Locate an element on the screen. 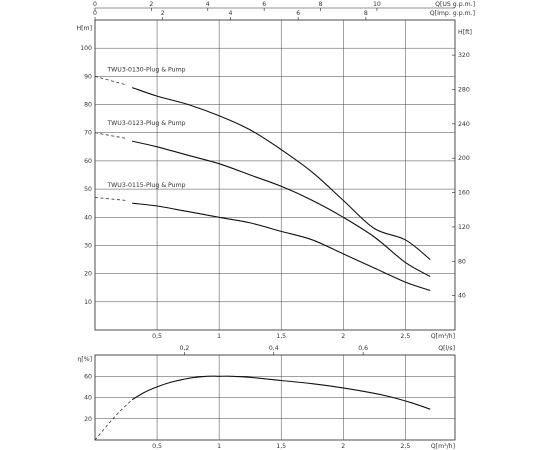  eff-x-tick-label: 2 is located at coordinates (343, 446).